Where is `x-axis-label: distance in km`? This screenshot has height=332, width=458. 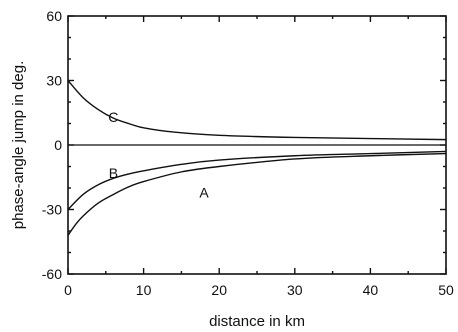
x-axis-label: distance in km is located at coordinates (257, 321).